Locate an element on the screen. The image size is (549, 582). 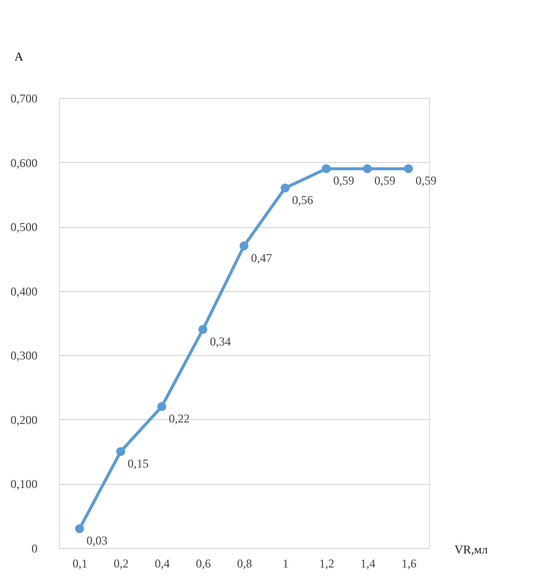
x-tick-label: 0,4 is located at coordinates (162, 563).